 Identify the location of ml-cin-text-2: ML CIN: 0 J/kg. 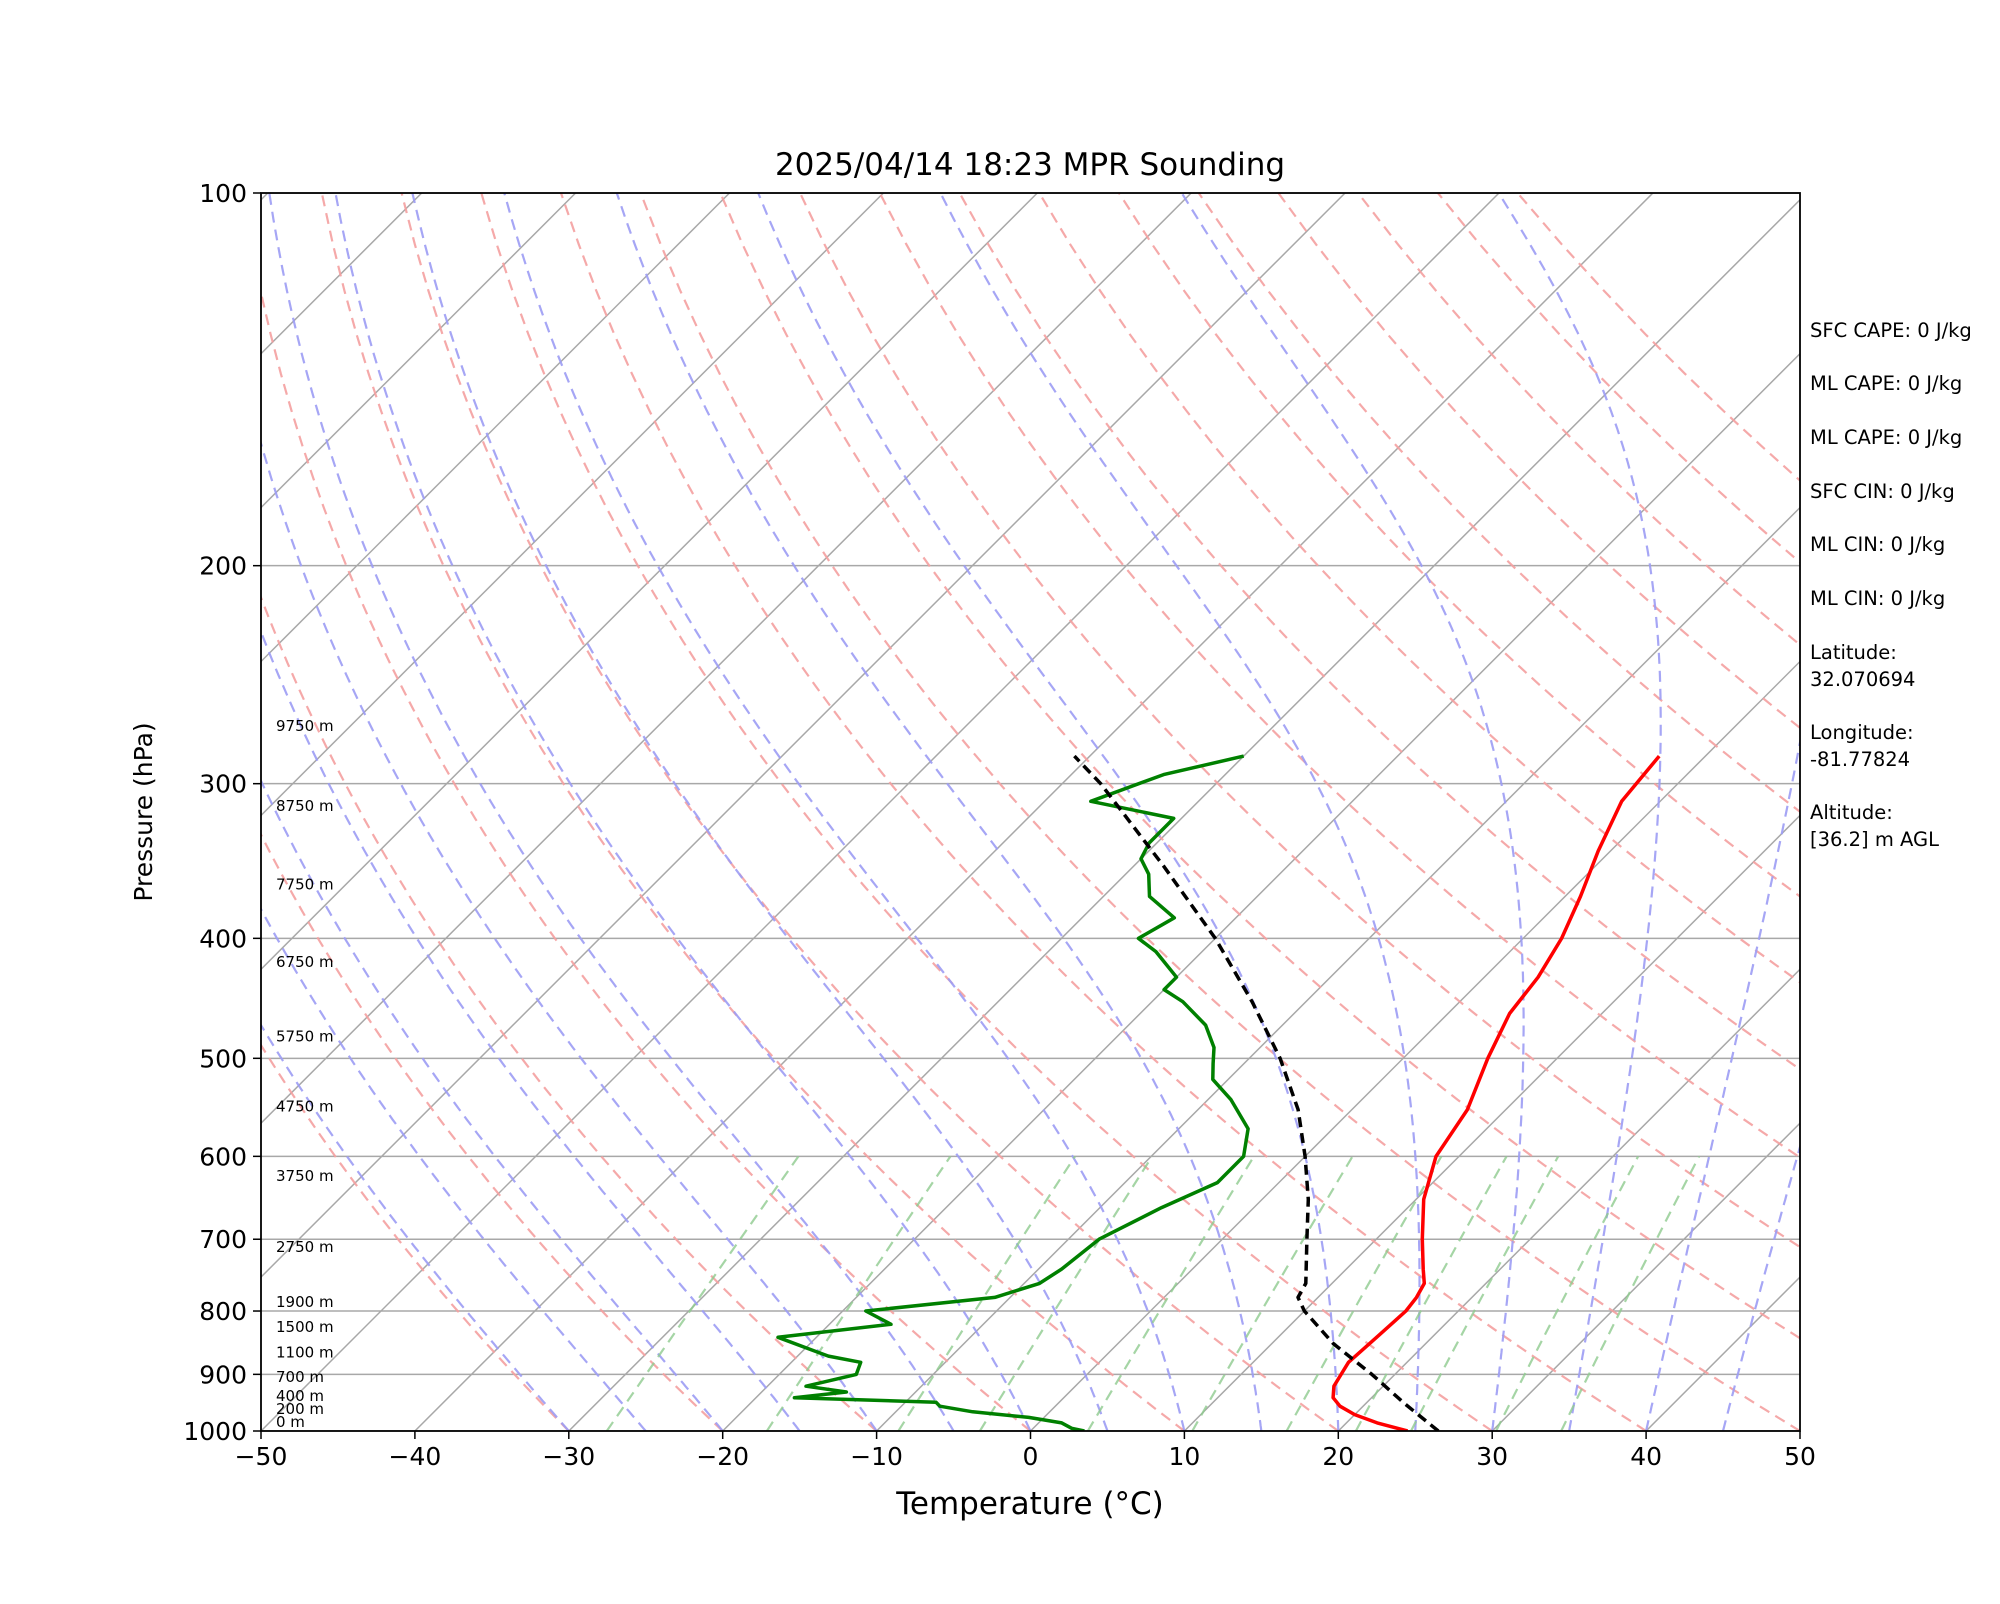
(1877, 599).